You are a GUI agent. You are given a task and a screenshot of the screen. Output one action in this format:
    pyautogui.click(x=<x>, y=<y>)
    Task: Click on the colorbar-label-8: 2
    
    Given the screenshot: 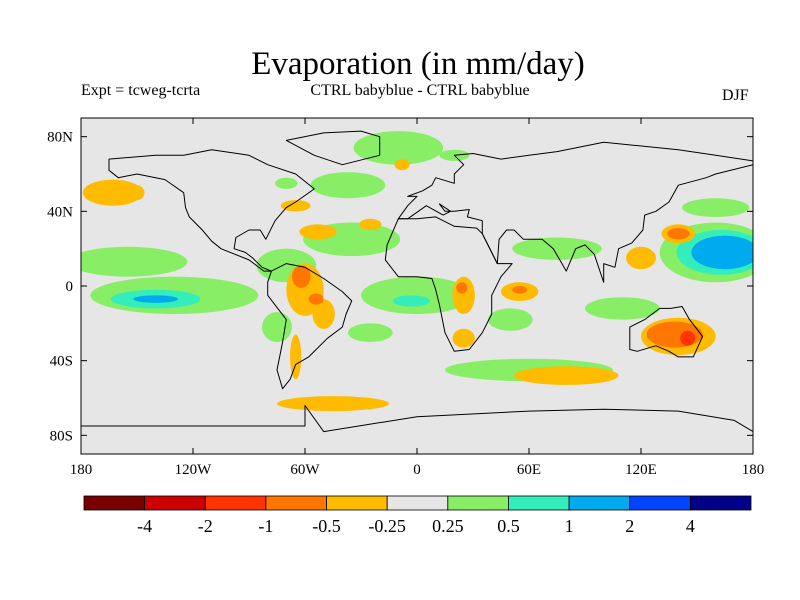 What is the action you would take?
    pyautogui.click(x=629, y=526)
    